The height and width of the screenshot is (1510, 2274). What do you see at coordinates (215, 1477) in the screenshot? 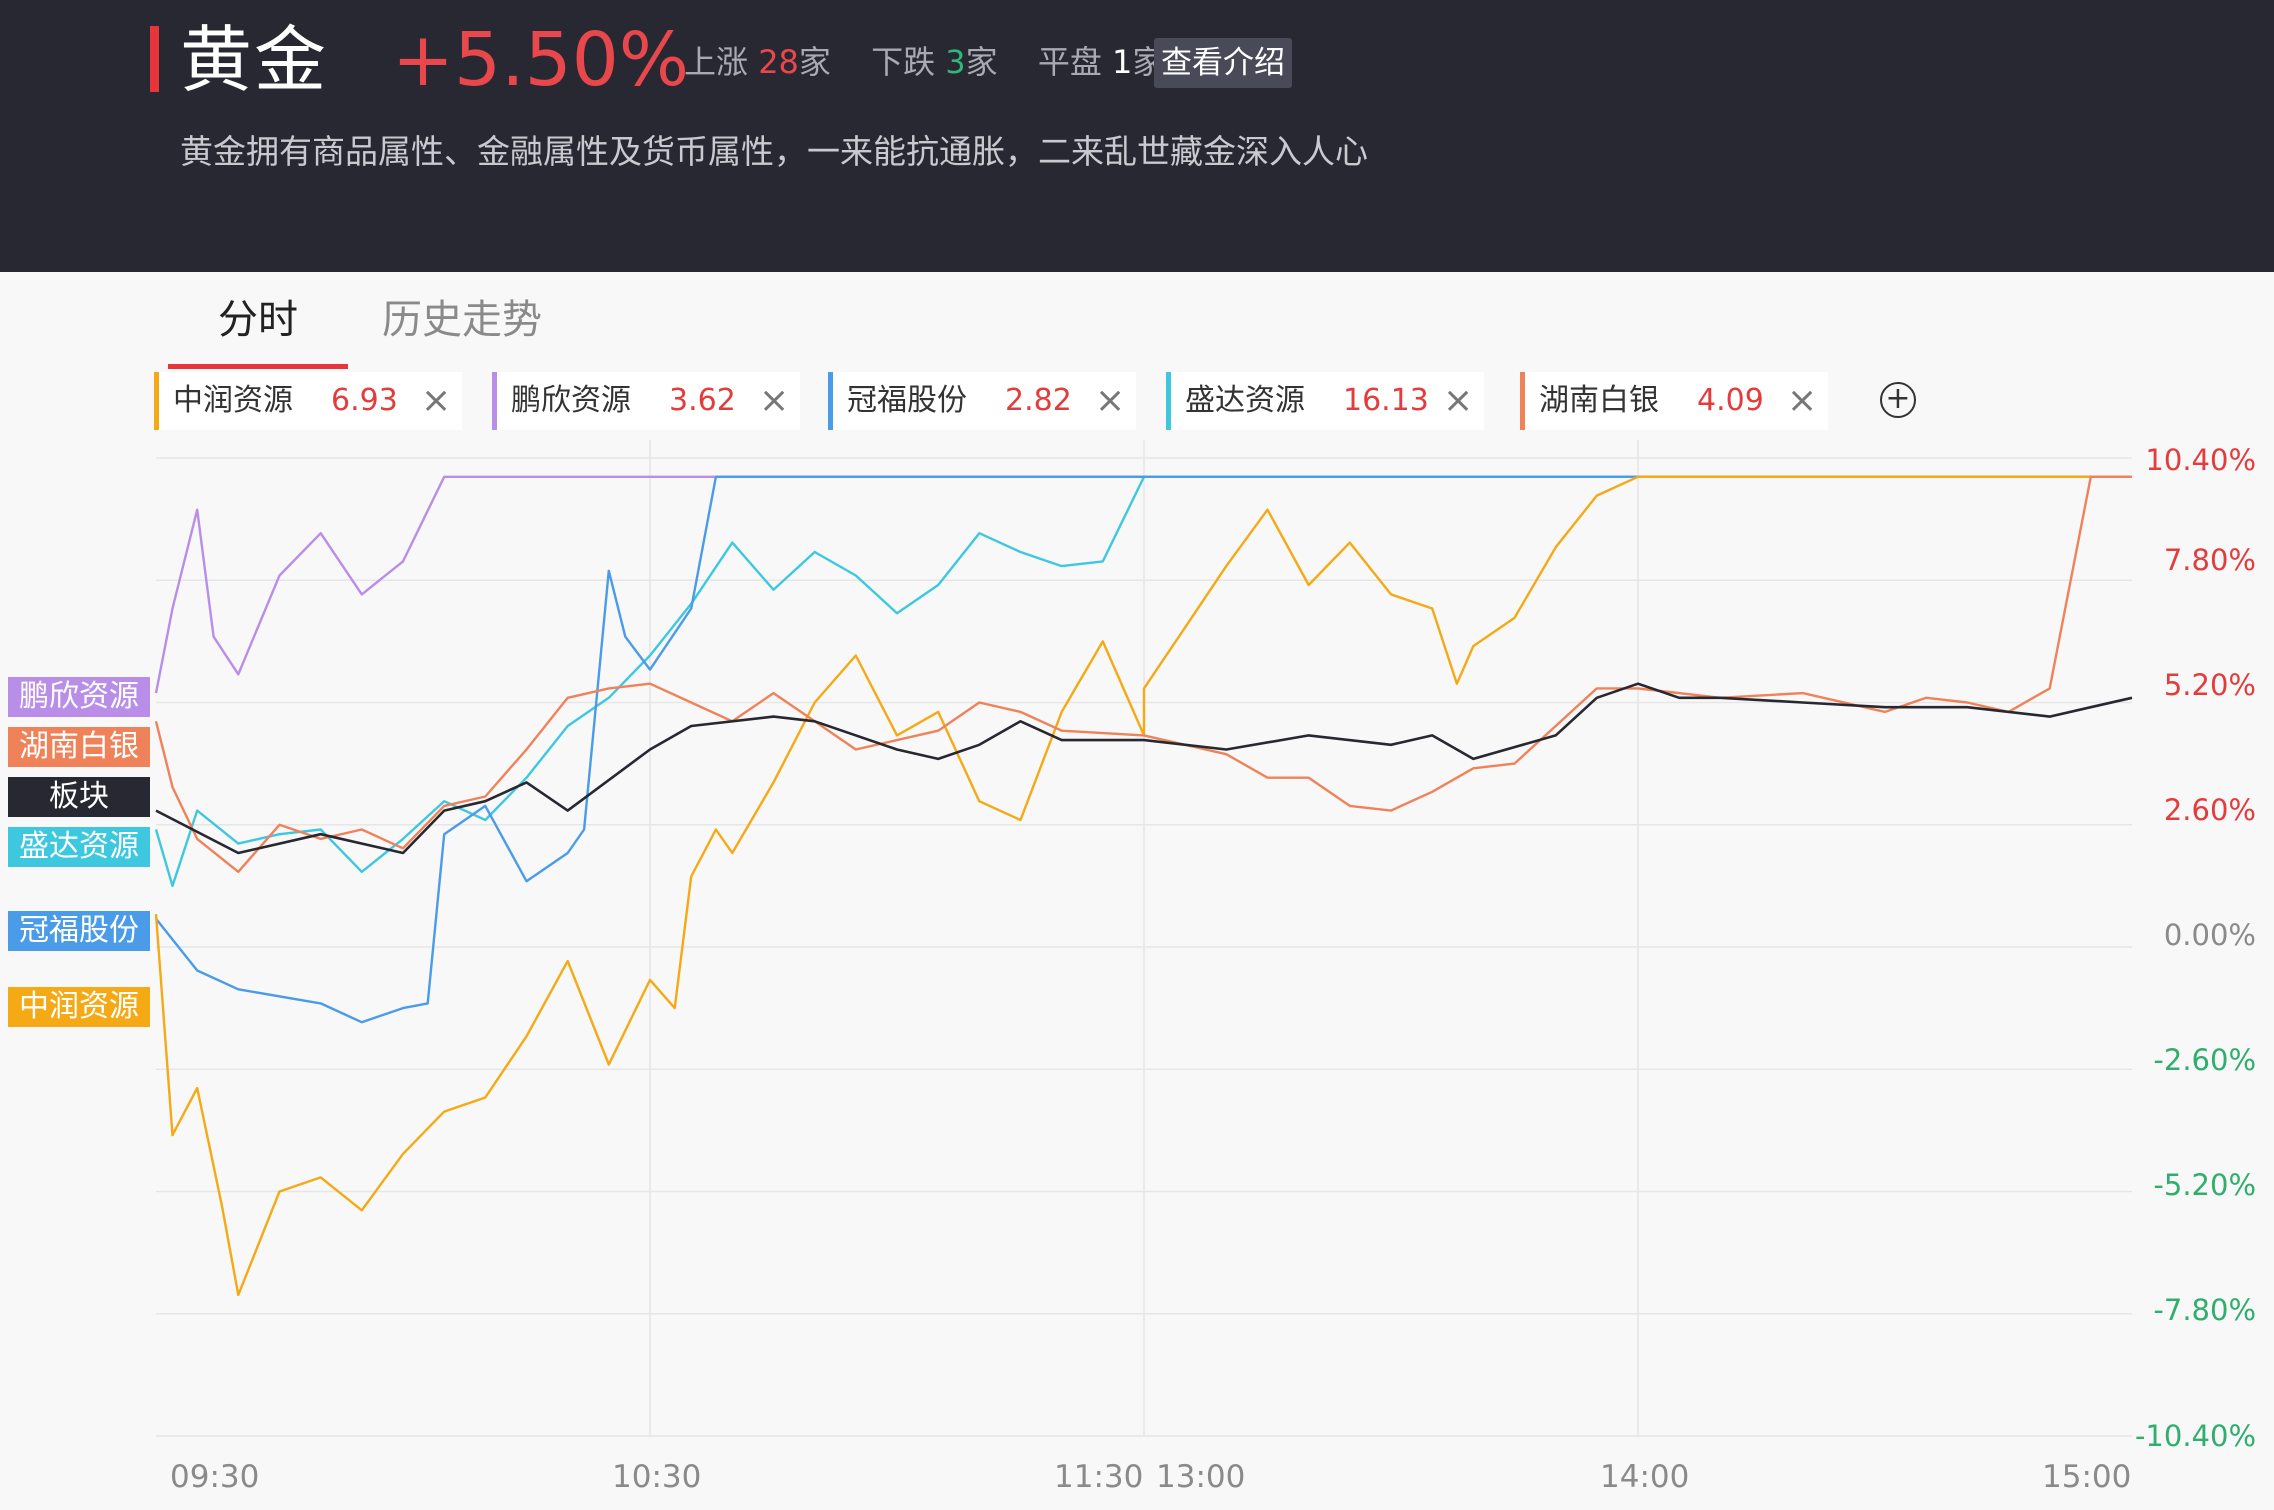
I see `x-tick-label: 09:30` at bounding box center [215, 1477].